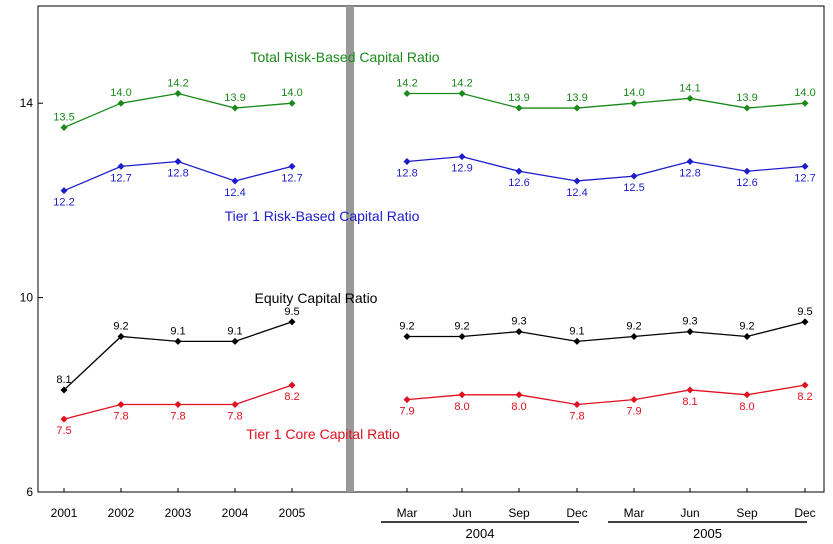  Describe the element at coordinates (178, 110) in the screenshot. I see `series-line-total-annual` at that location.